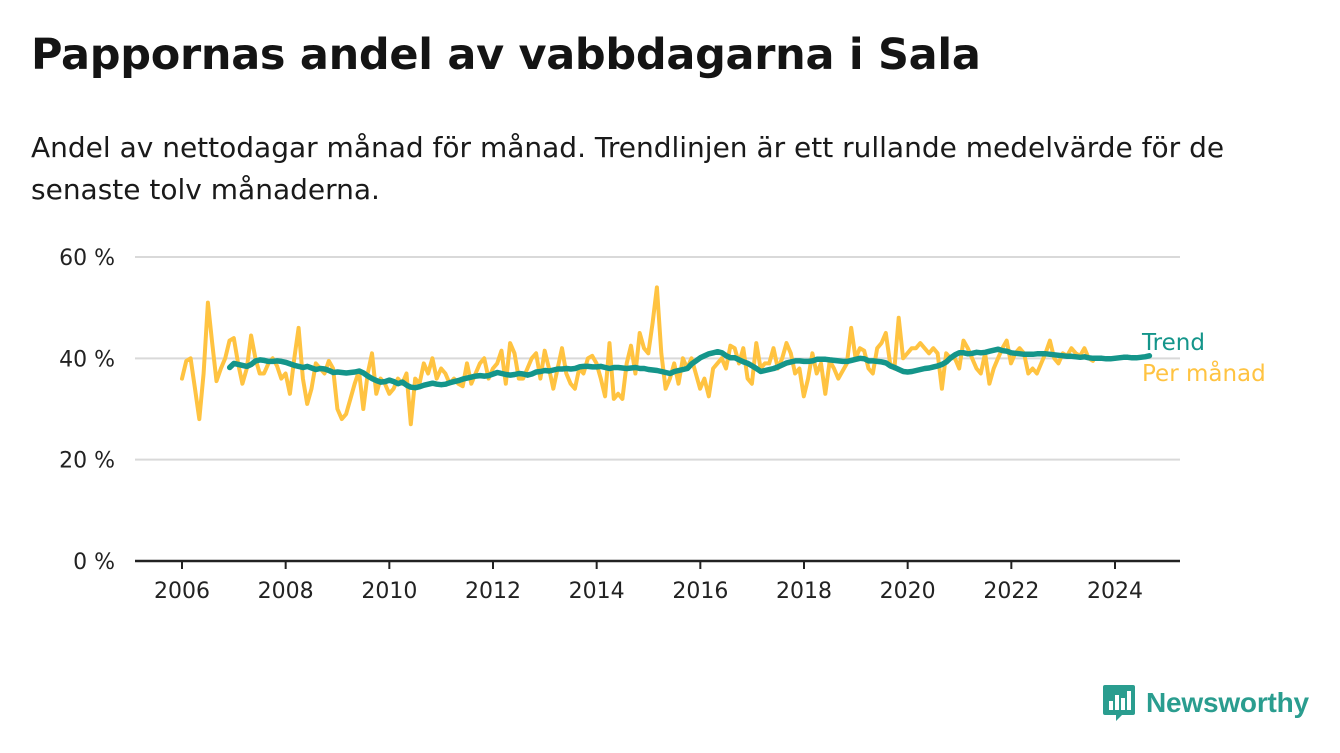  What do you see at coordinates (1119, 703) in the screenshot?
I see `newsworthy-icon` at bounding box center [1119, 703].